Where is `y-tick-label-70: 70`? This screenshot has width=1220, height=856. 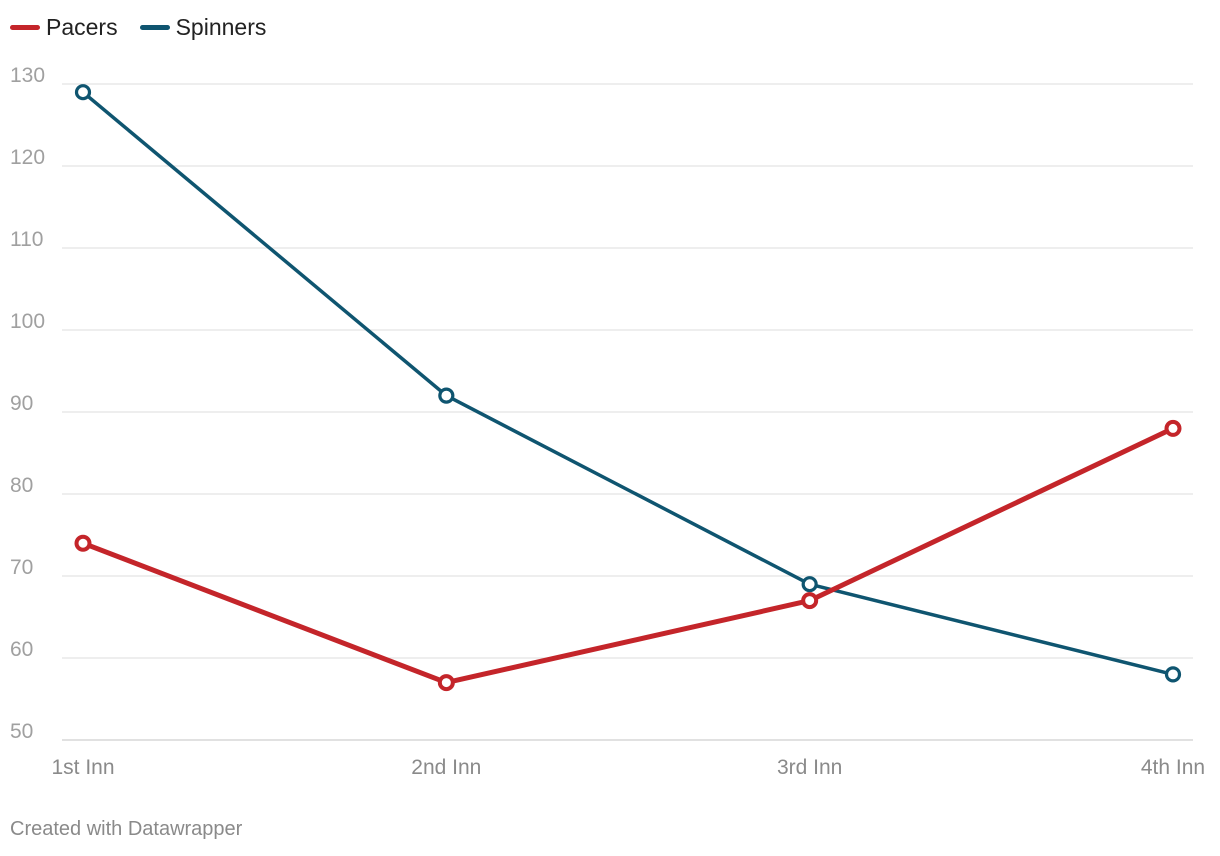
y-tick-label-70: 70 is located at coordinates (21, 567).